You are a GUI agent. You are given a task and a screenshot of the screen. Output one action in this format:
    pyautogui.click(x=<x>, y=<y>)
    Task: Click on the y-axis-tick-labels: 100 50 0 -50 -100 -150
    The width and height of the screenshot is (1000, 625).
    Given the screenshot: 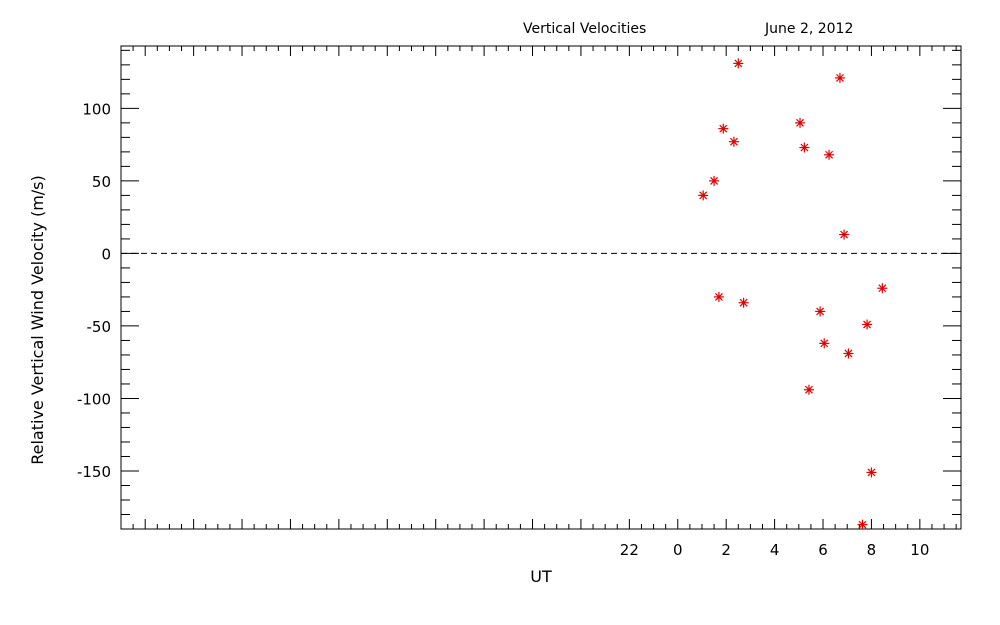 What is the action you would take?
    pyautogui.click(x=94, y=290)
    